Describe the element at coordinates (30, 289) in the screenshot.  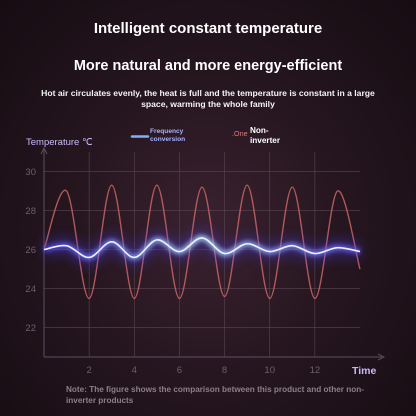
I see `y-tick-label: 24` at that location.